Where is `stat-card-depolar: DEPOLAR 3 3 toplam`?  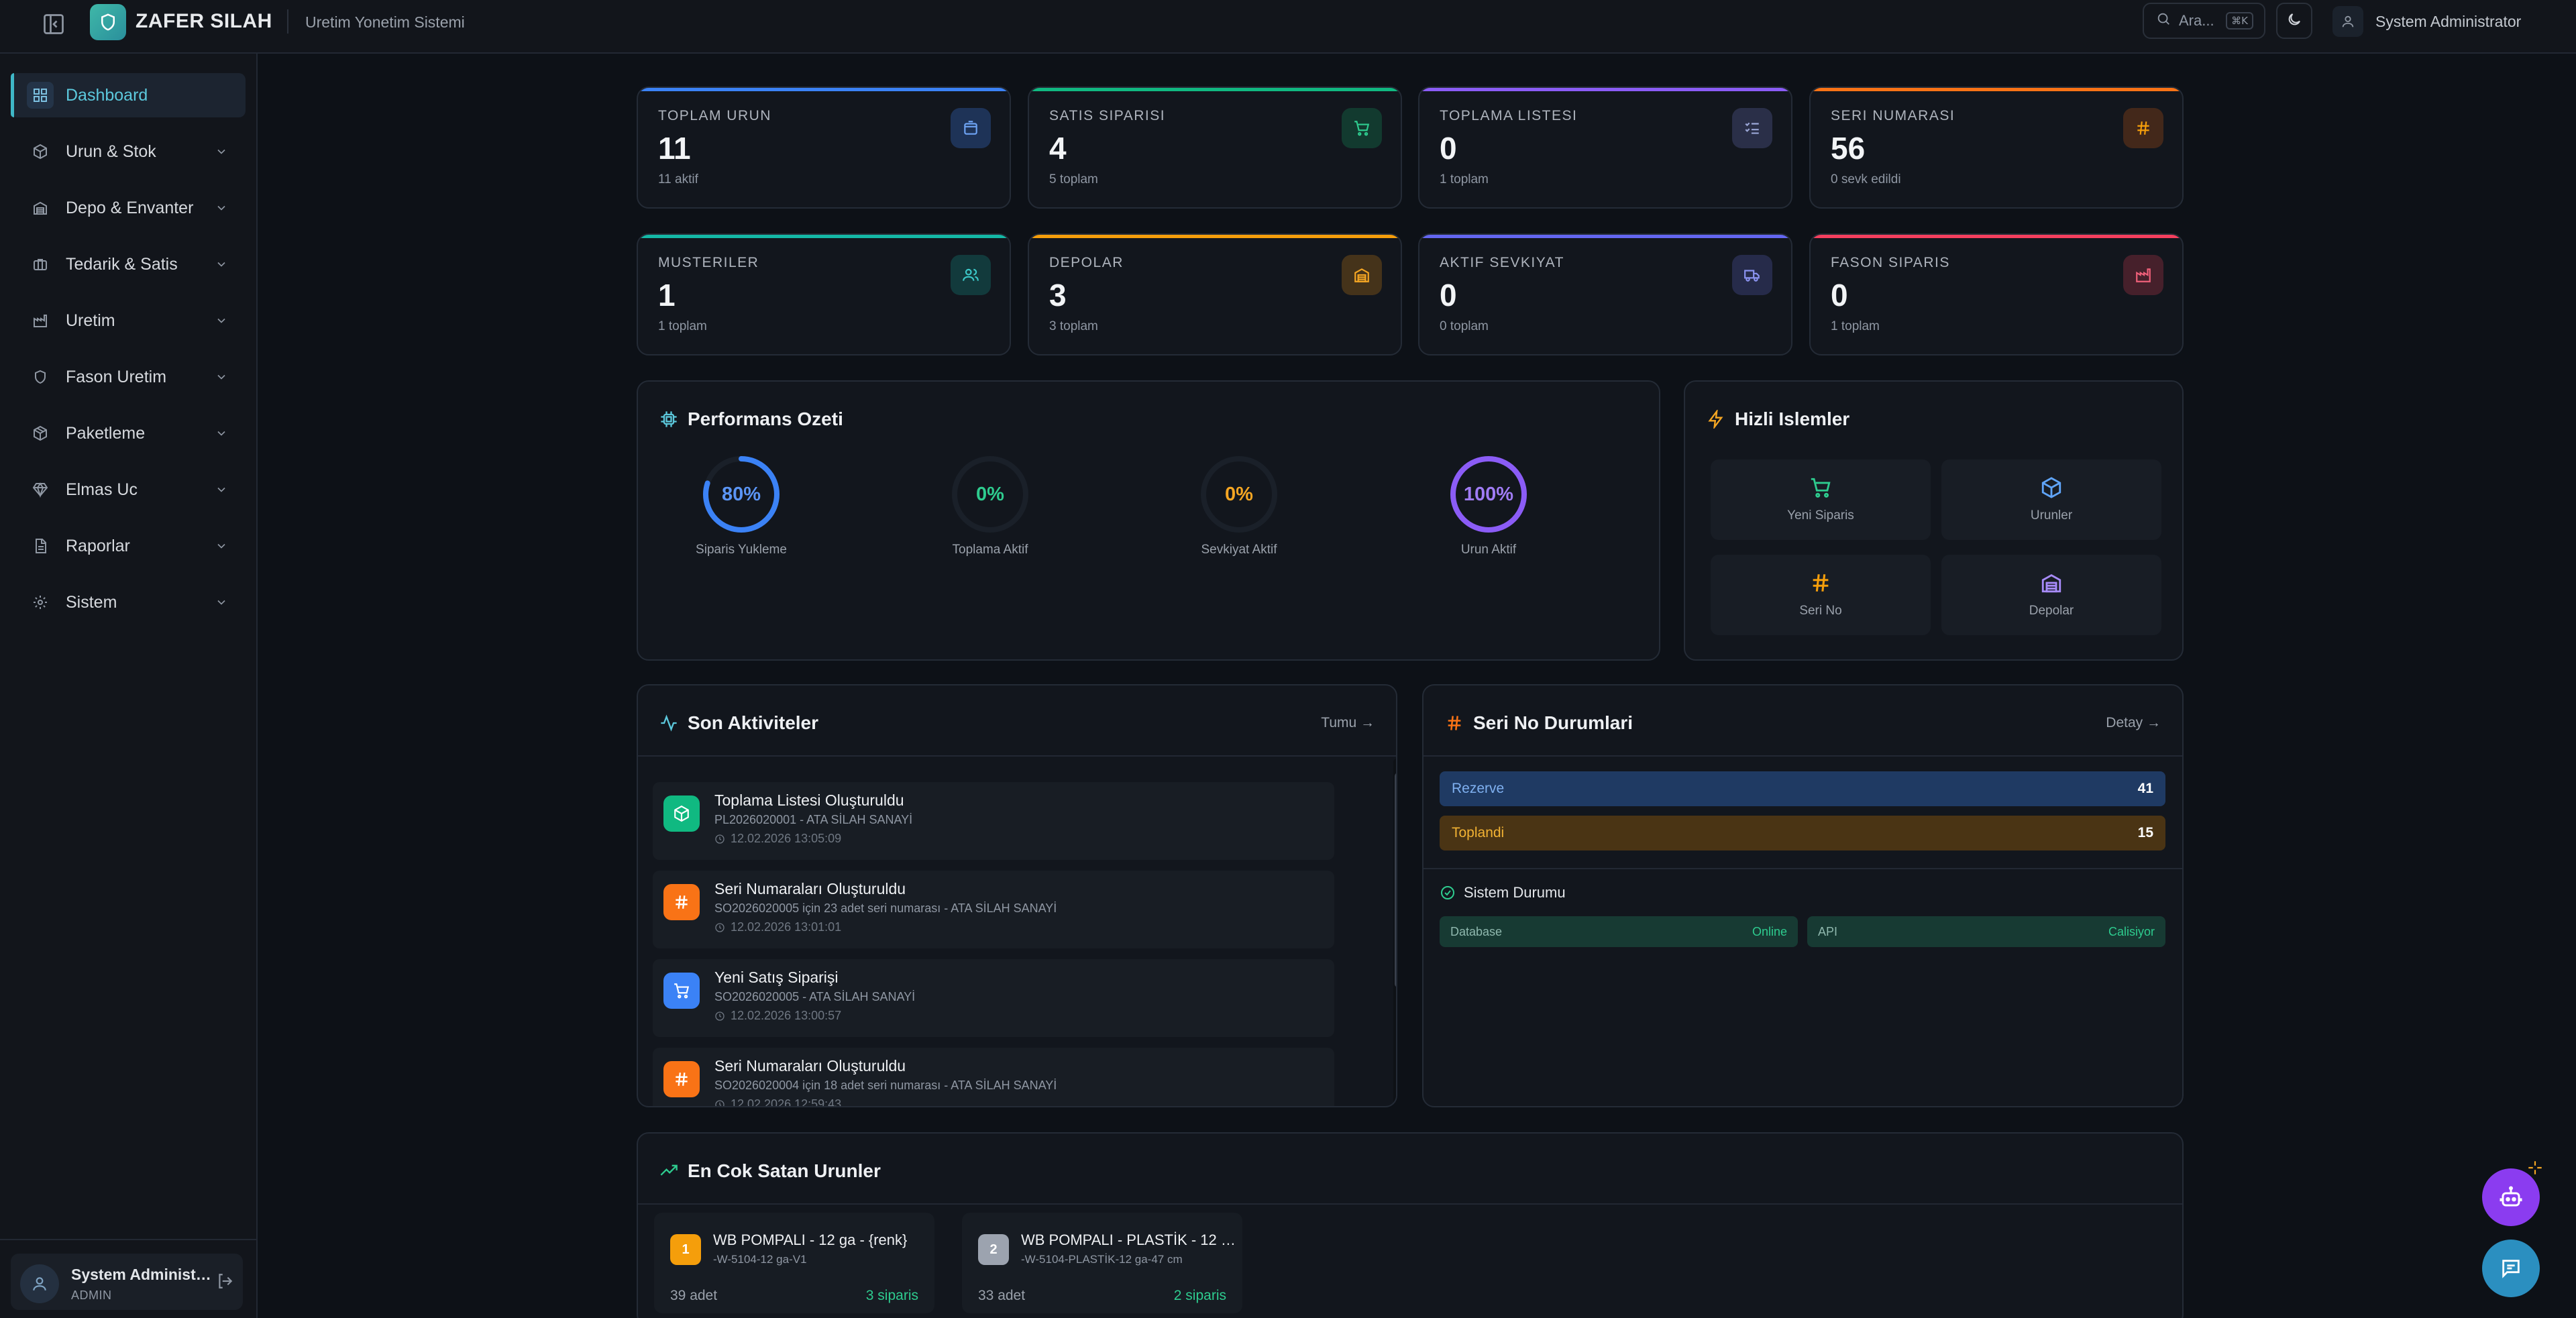 stat-card-depolar: DEPOLAR 3 3 toplam is located at coordinates (1215, 294).